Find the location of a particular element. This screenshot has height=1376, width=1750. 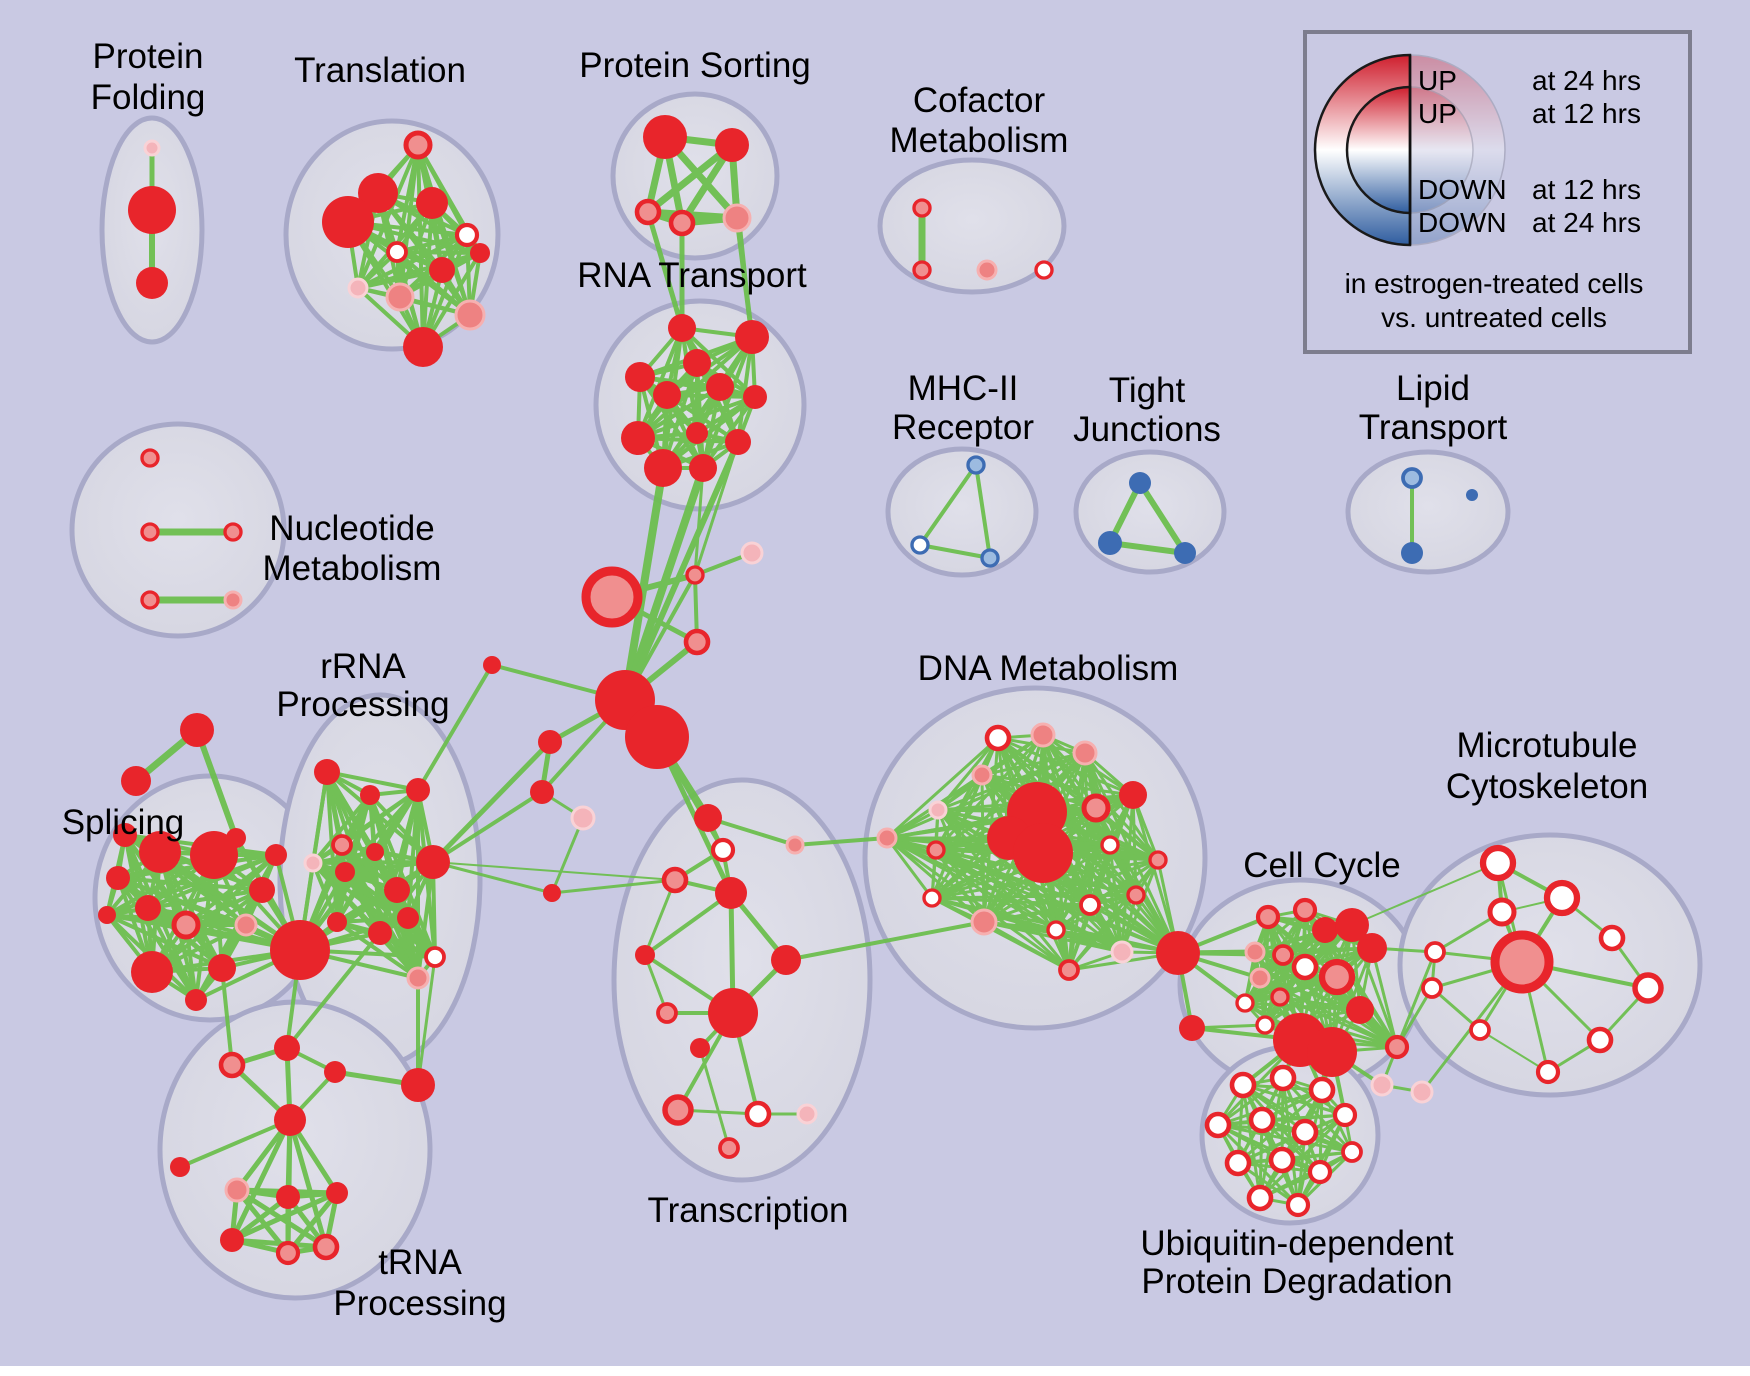

cluster-label-tight-junctions: Tight is located at coordinates (1147, 390).